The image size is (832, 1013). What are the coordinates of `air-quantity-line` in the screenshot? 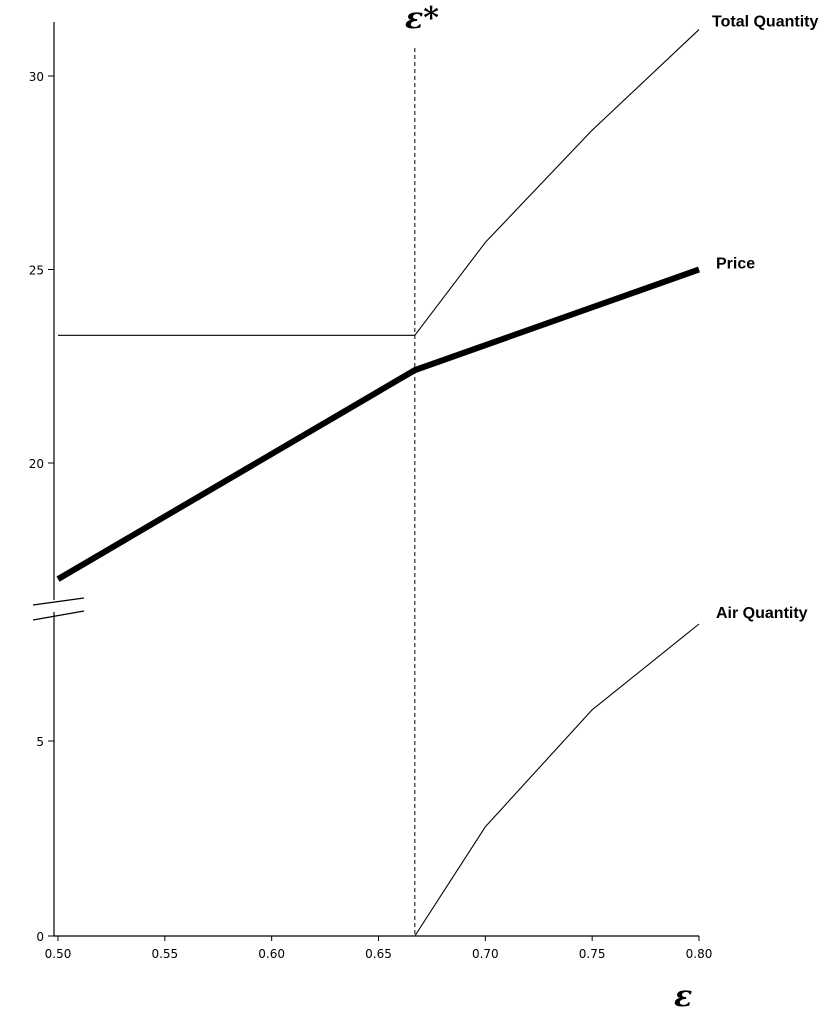 It's located at (557, 780).